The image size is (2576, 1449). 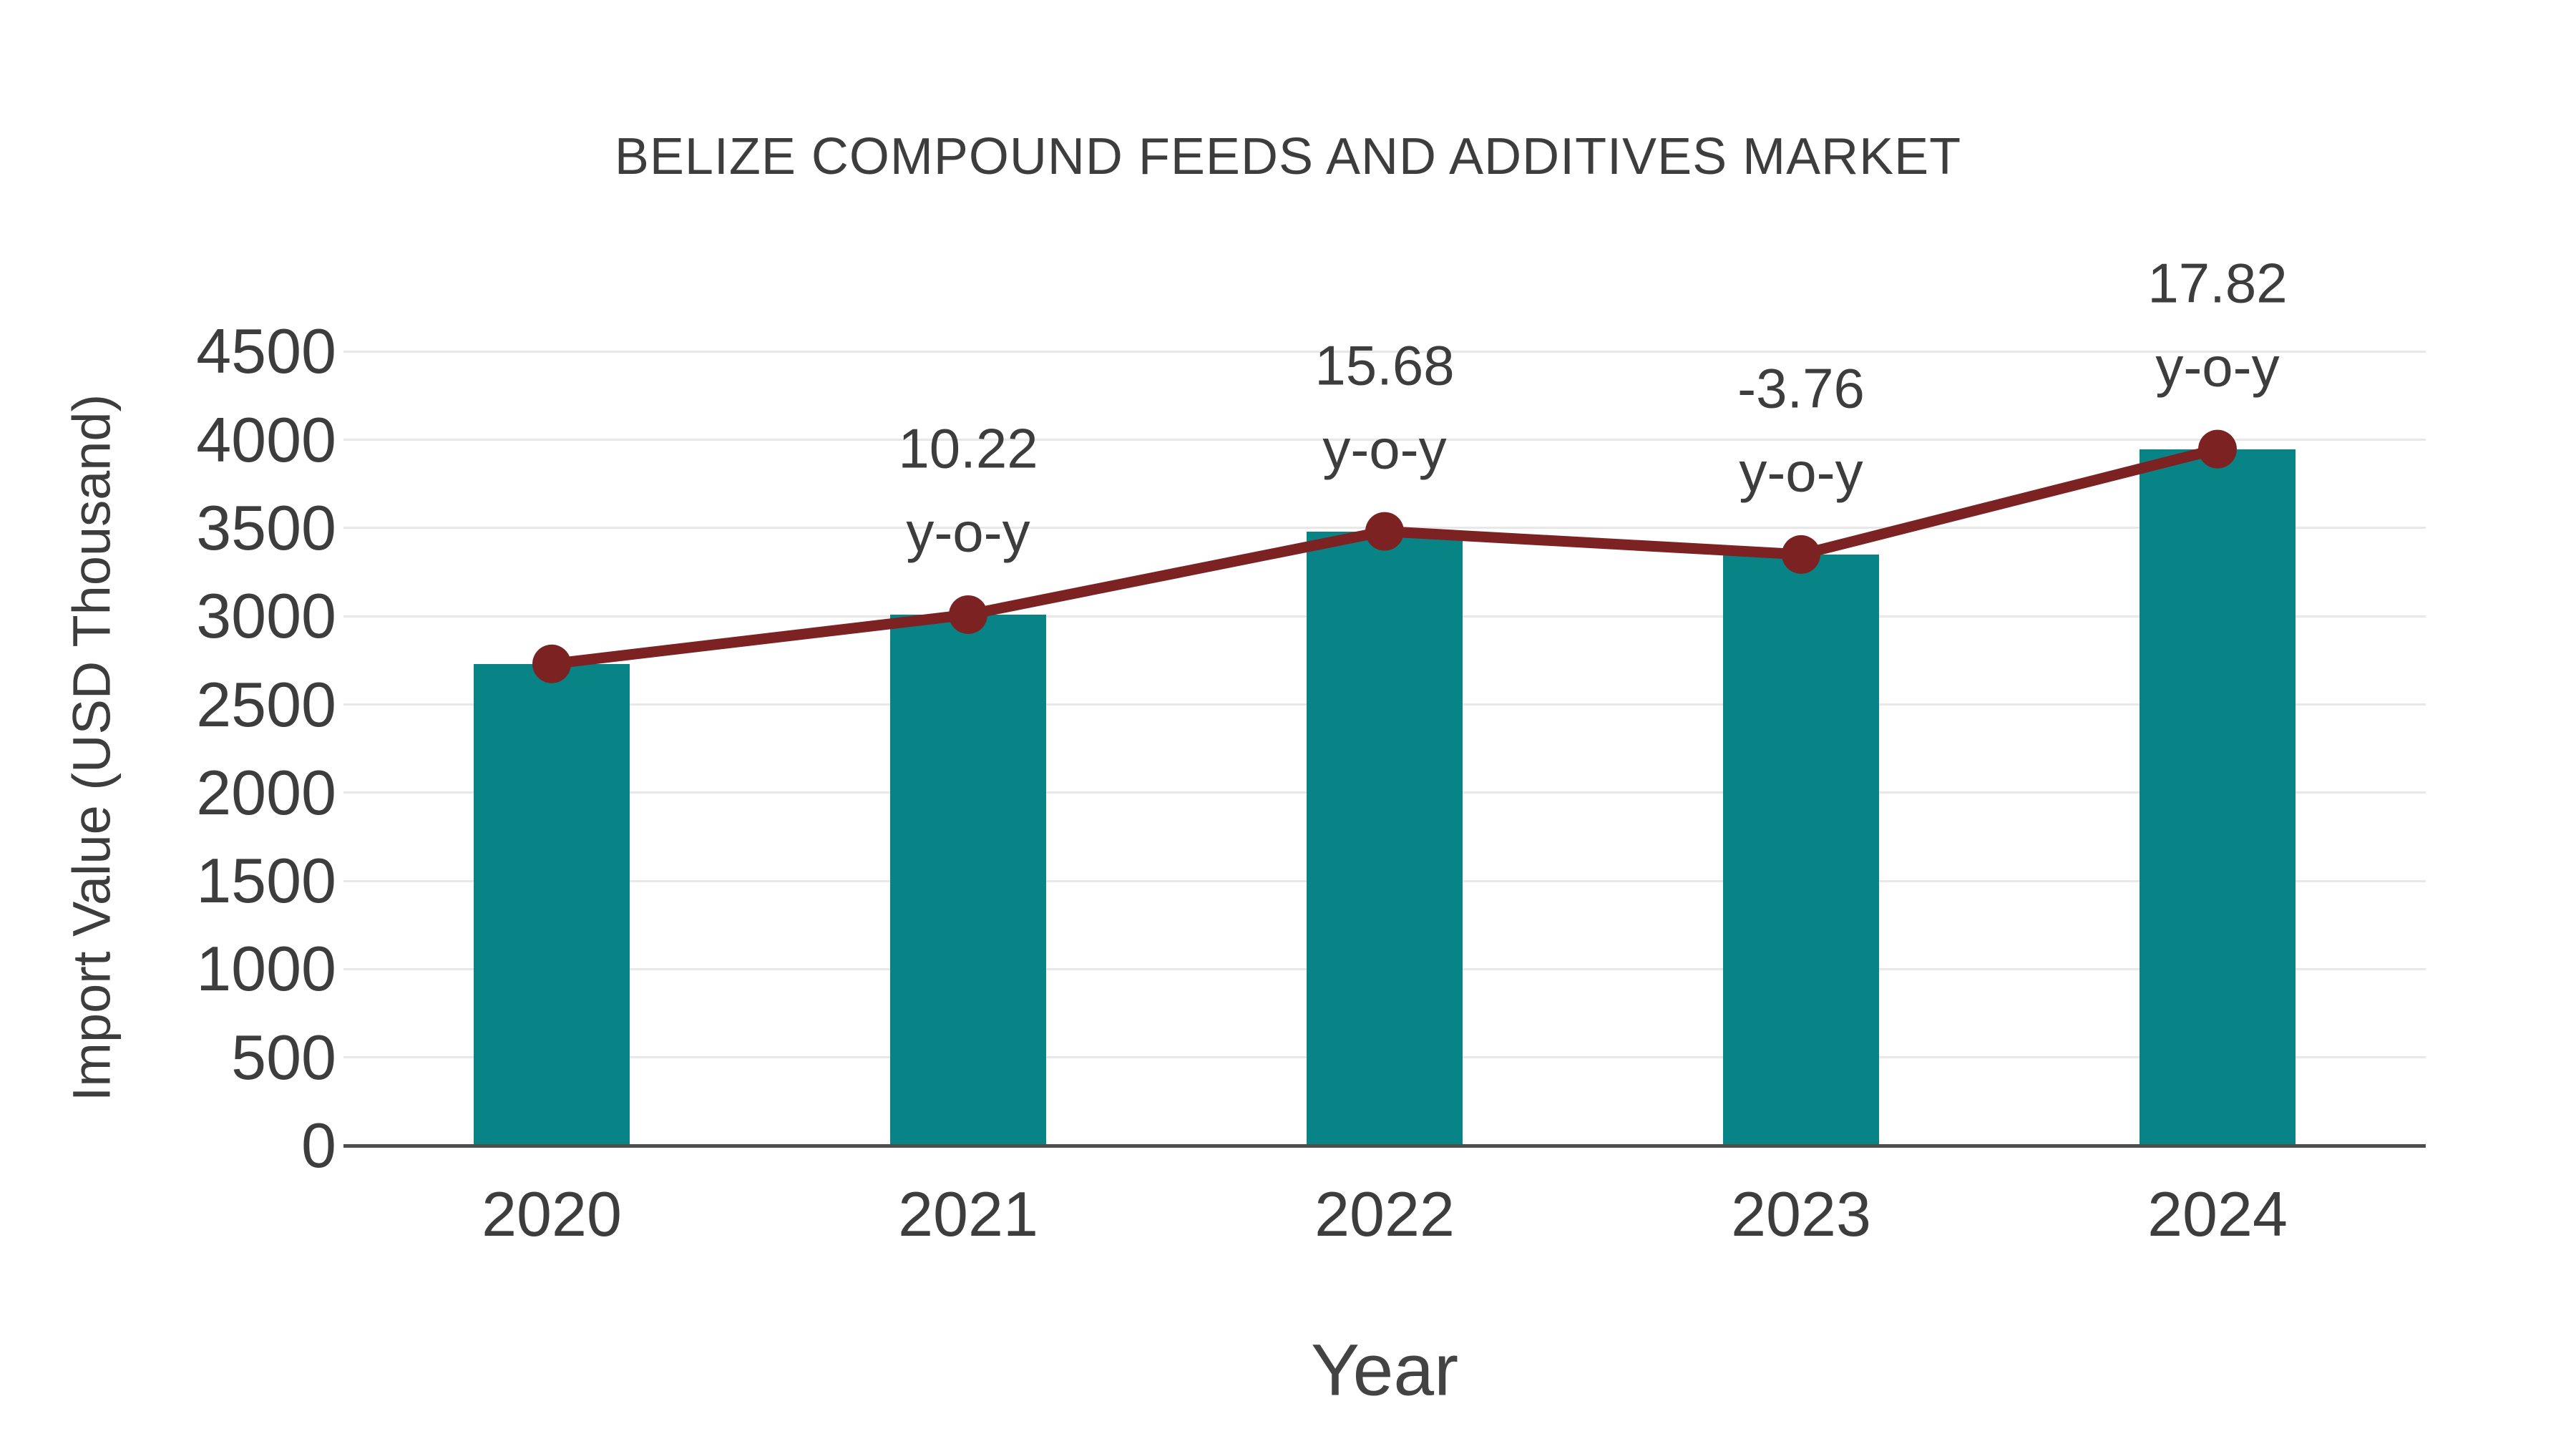 I want to click on yoy-value-2023: -3.76, so click(x=1801, y=388).